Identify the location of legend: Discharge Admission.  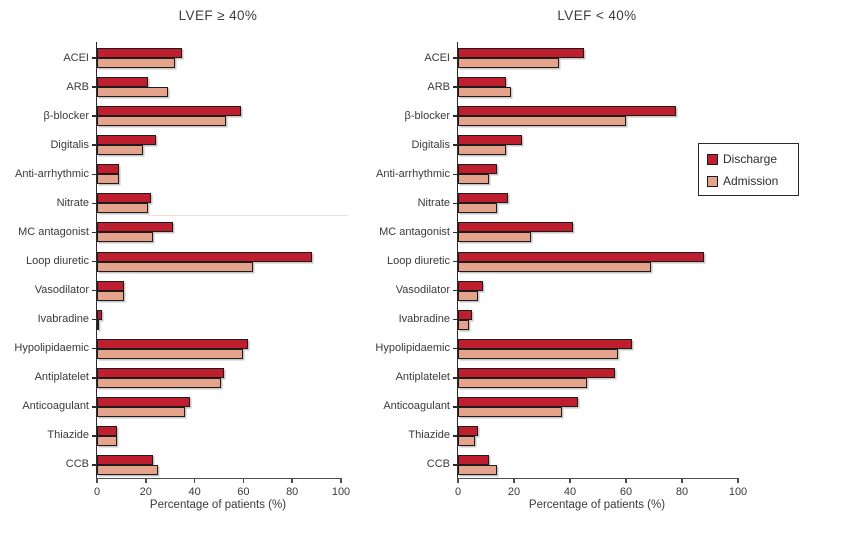
(748, 169).